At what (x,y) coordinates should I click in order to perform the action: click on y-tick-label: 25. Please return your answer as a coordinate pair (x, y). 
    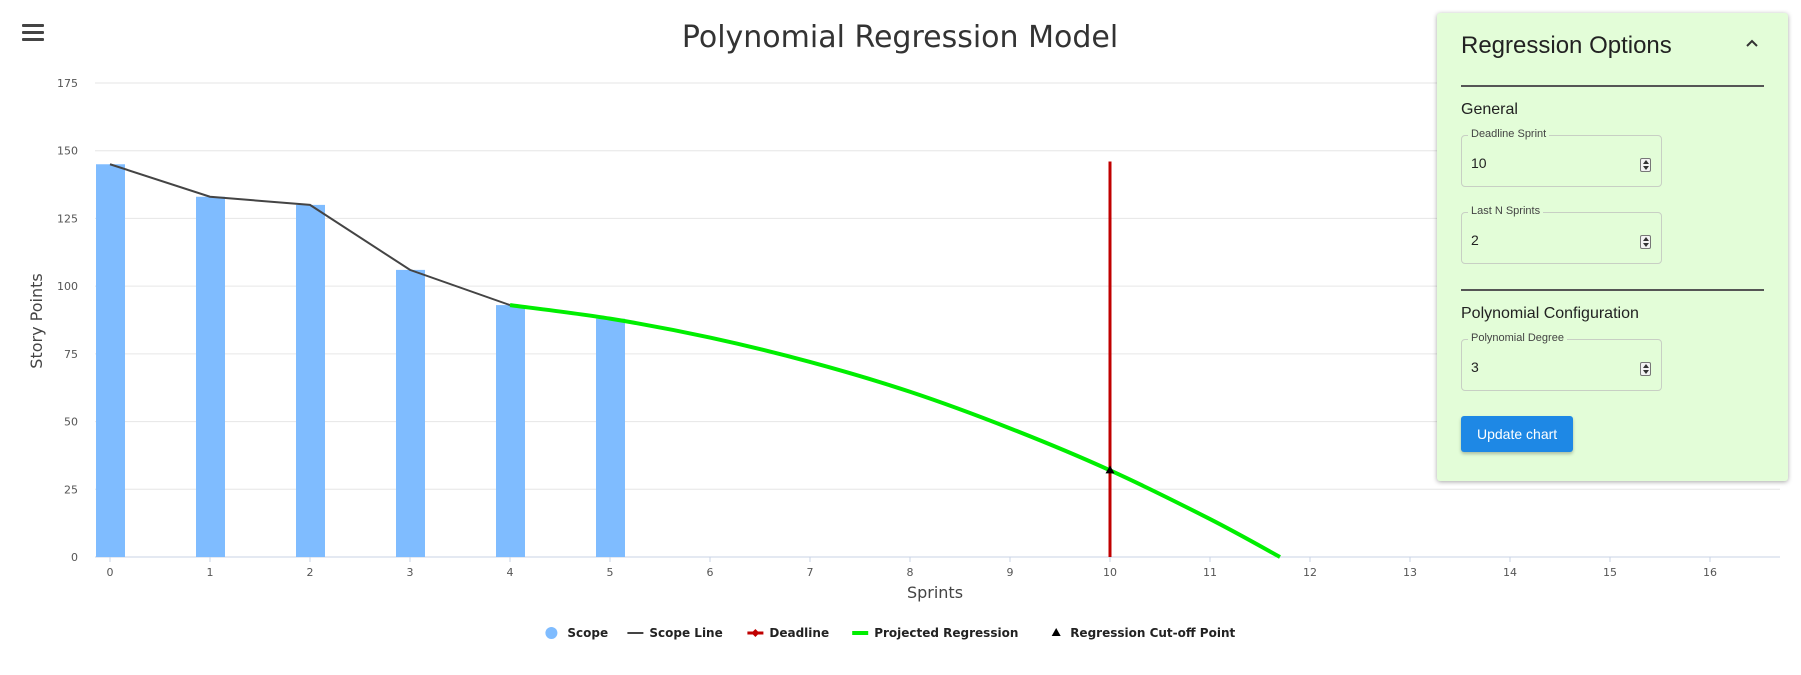
    Looking at the image, I should click on (71, 489).